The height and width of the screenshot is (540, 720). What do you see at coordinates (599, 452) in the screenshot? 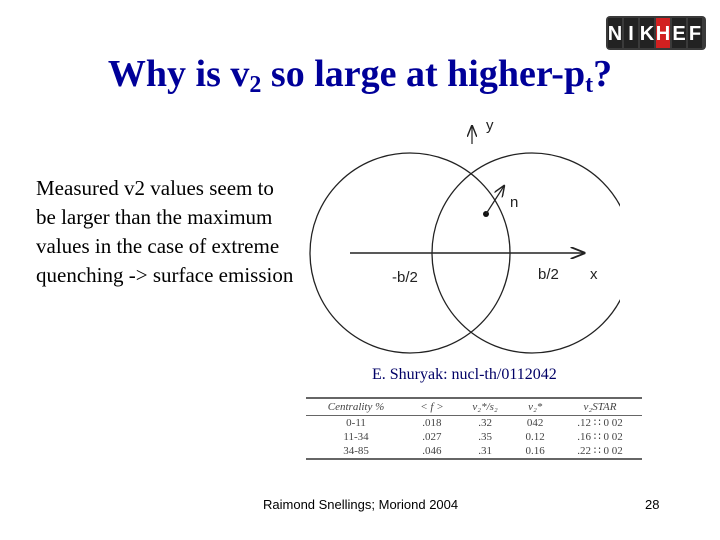
I see `table-cell: .22 ∷ 0 02` at bounding box center [599, 452].